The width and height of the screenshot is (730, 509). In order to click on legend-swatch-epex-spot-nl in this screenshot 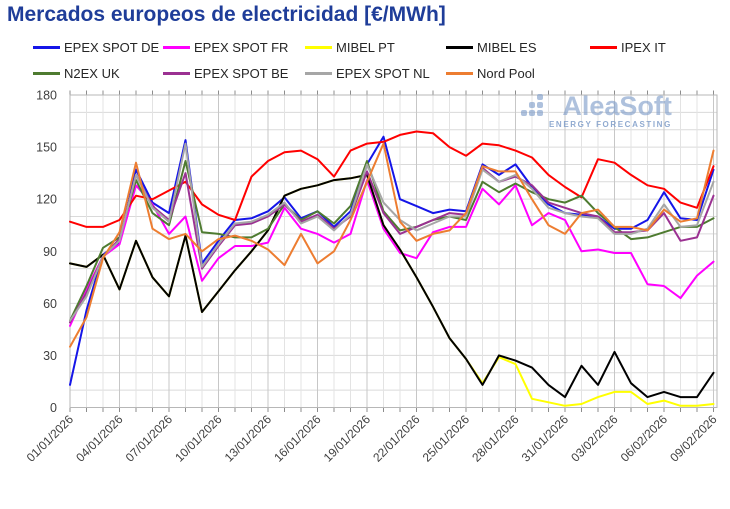, I will do `click(318, 73)`.